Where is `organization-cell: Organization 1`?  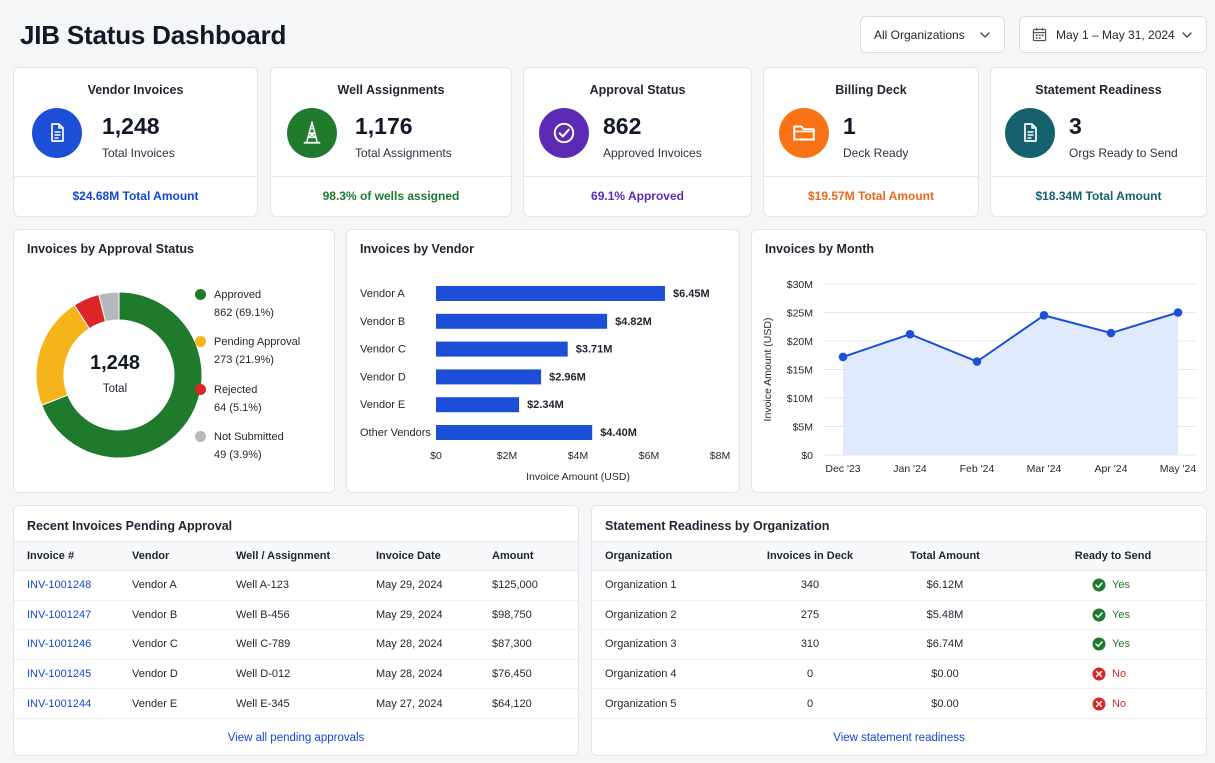
organization-cell: Organization 1 is located at coordinates (671, 585).